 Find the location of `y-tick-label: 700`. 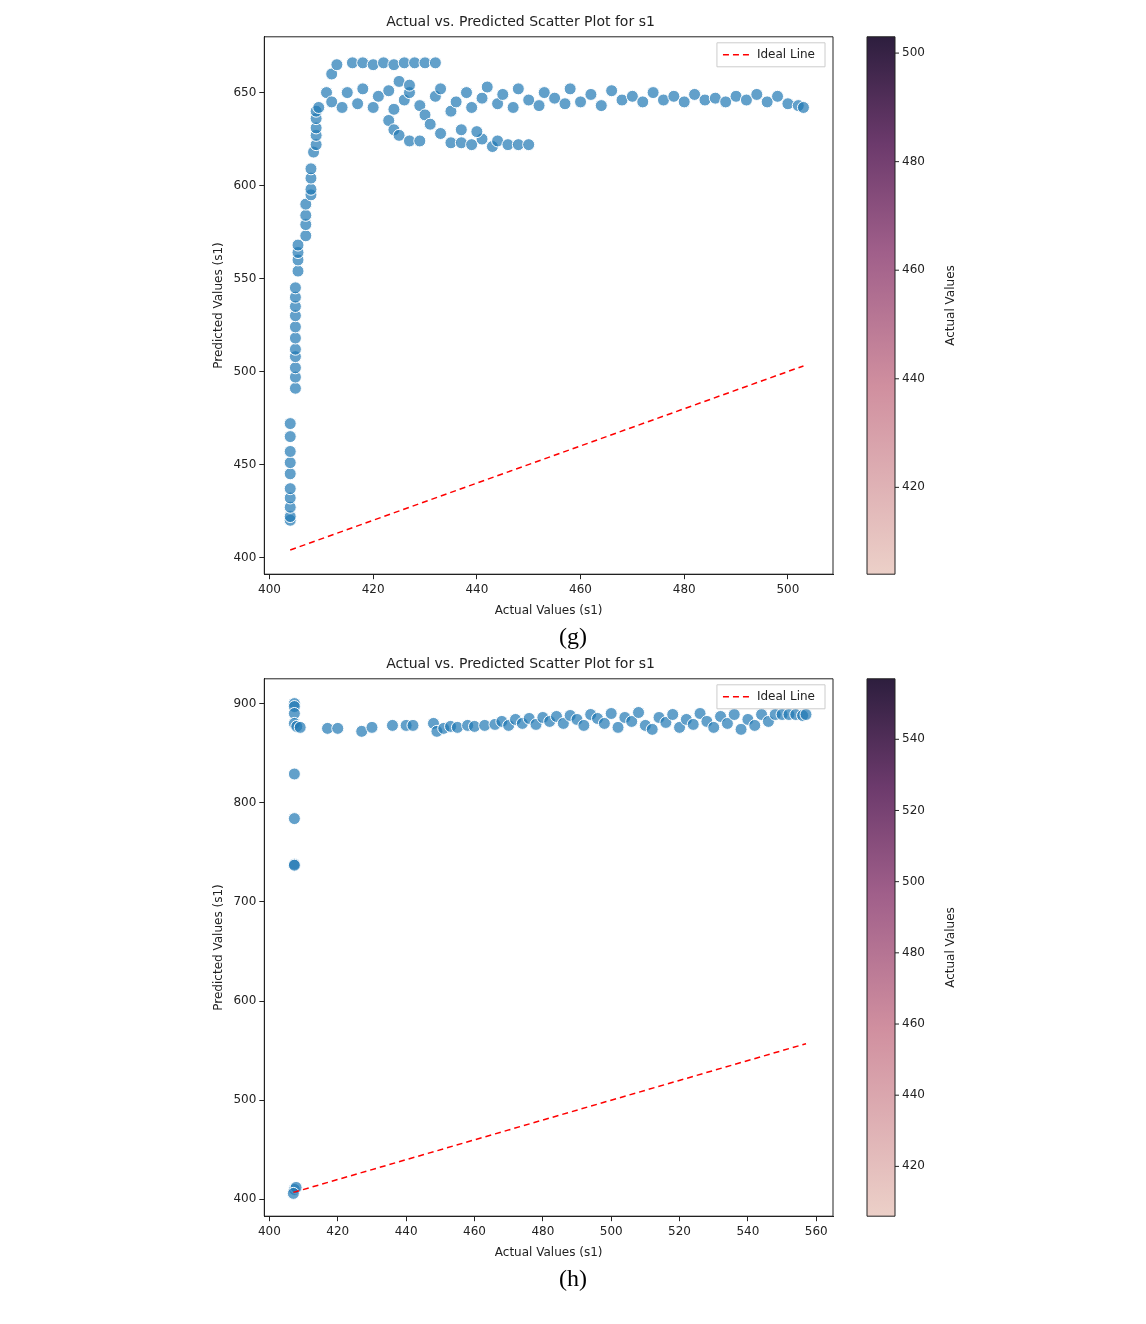

y-tick-label: 700 is located at coordinates (245, 901).